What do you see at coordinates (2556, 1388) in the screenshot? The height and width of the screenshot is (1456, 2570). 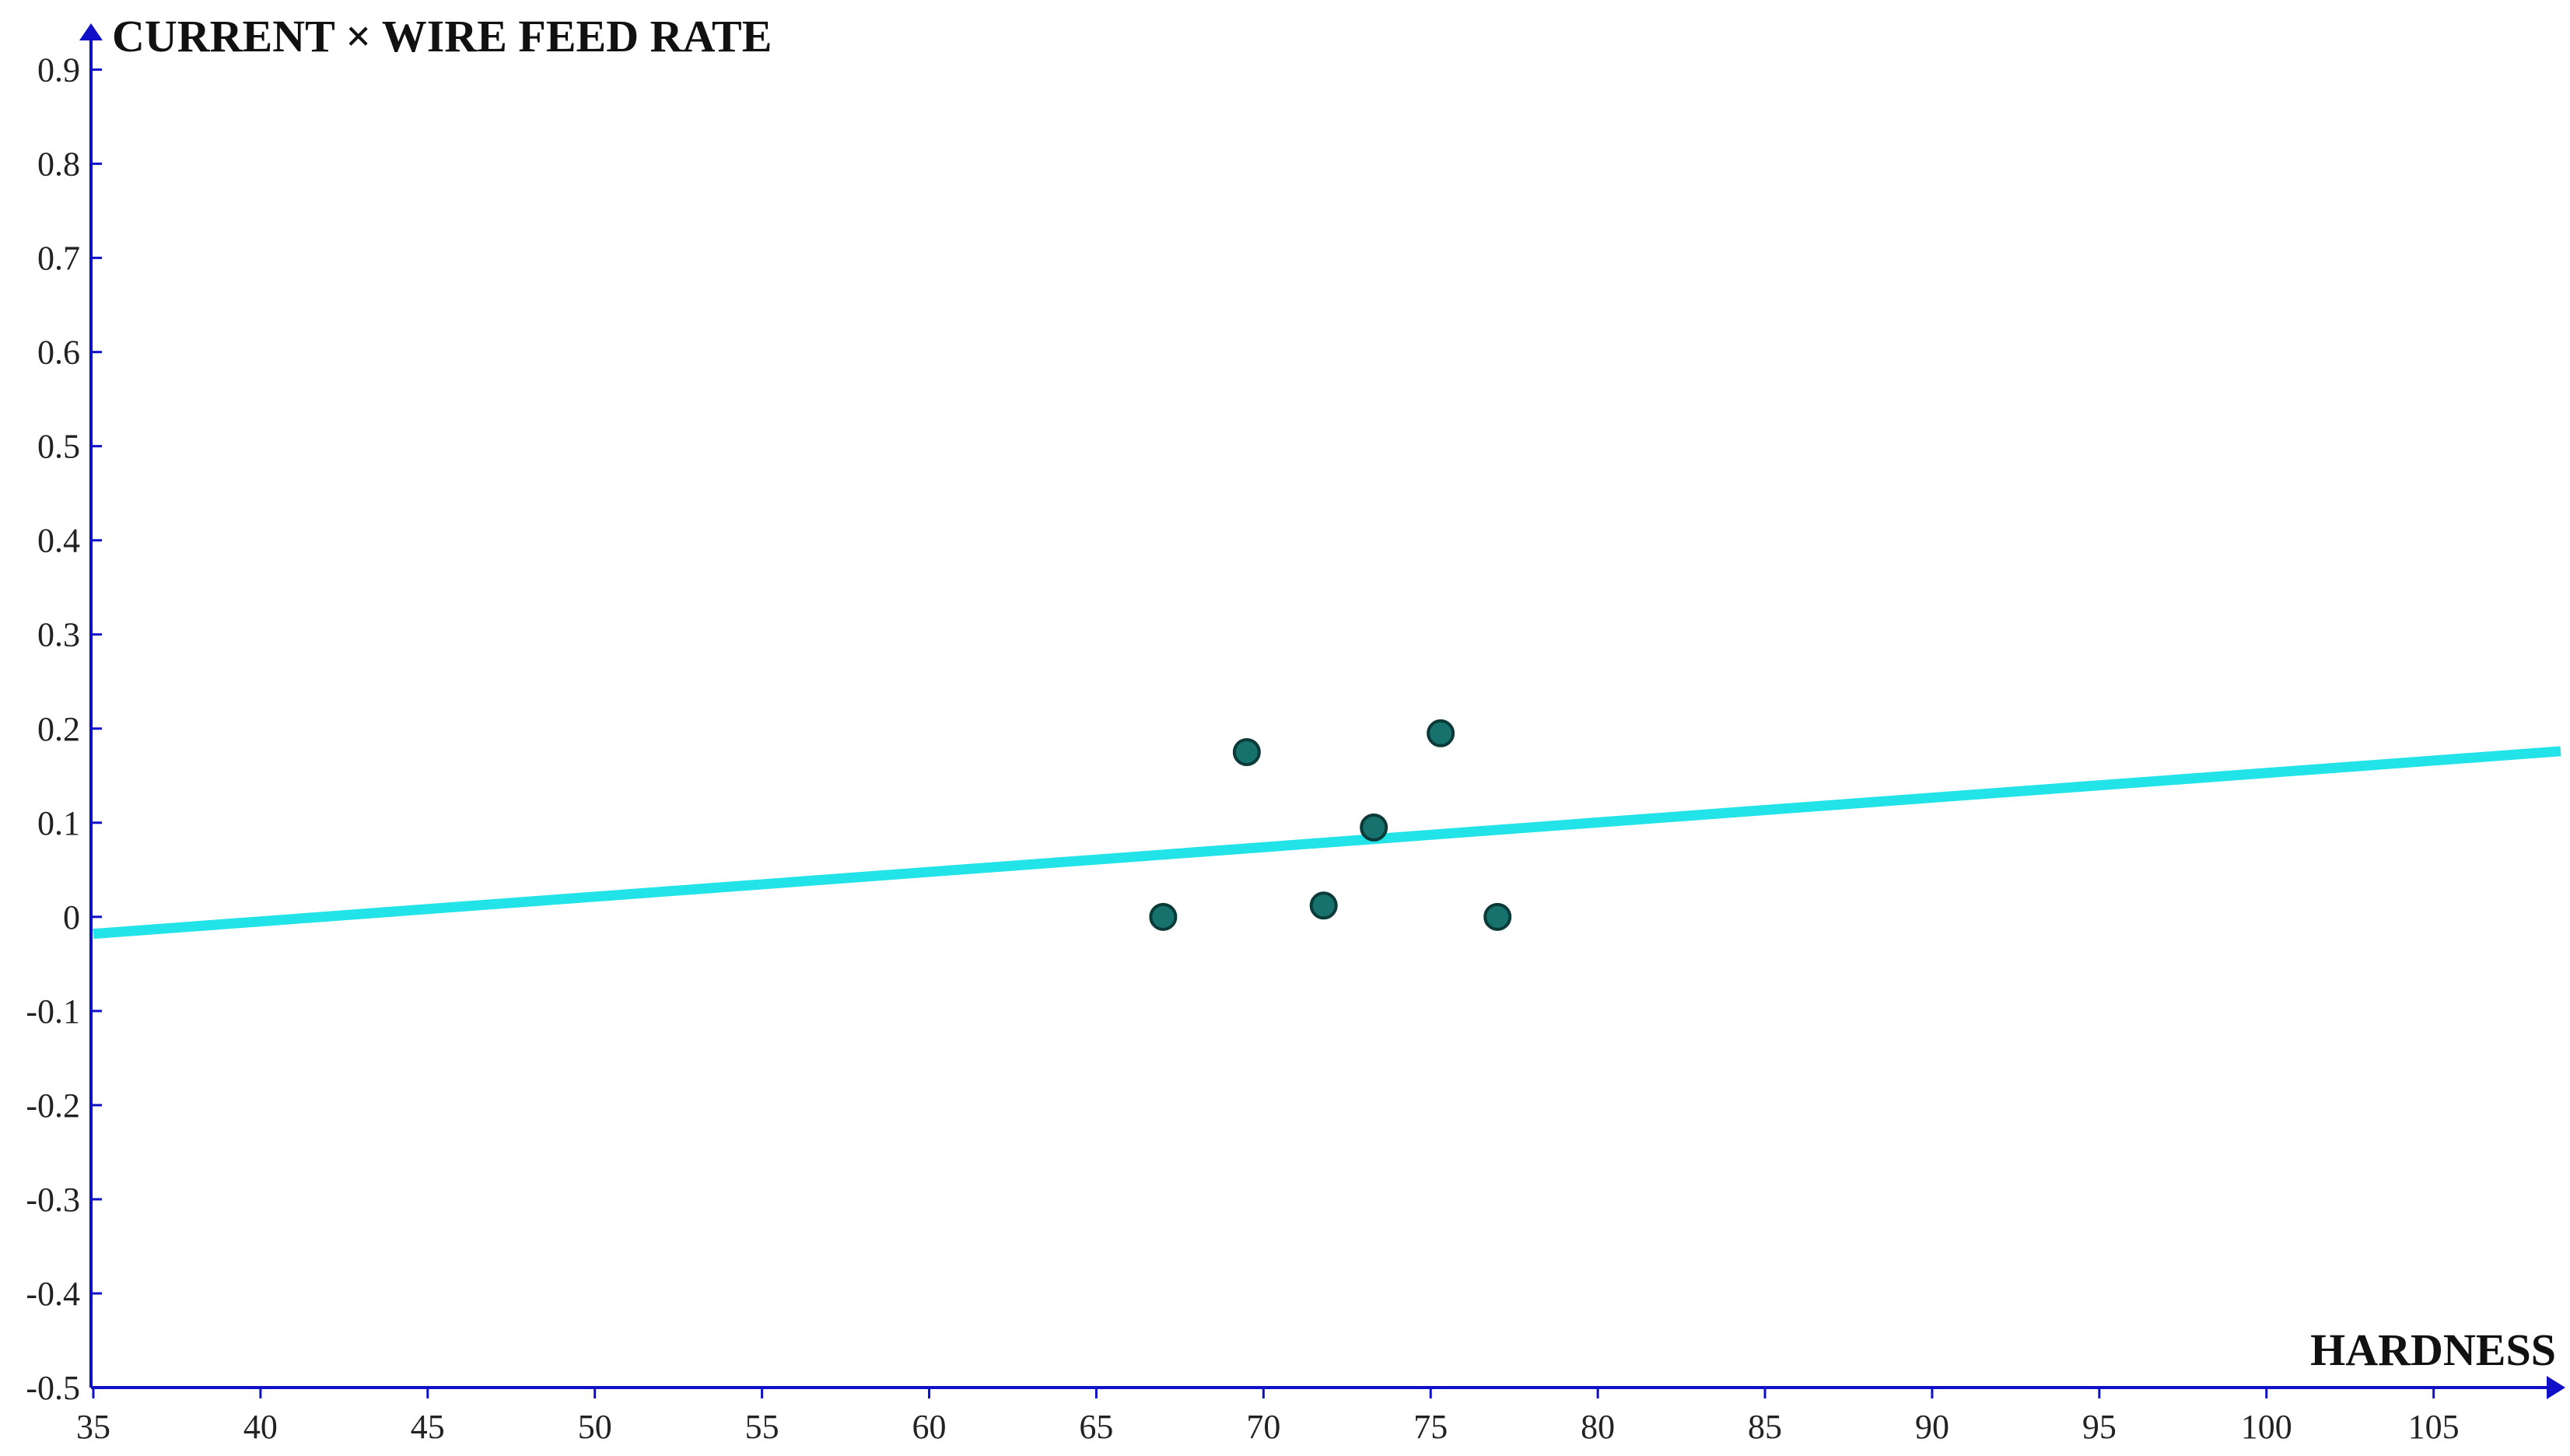 I see `x-axis-arrowhead` at bounding box center [2556, 1388].